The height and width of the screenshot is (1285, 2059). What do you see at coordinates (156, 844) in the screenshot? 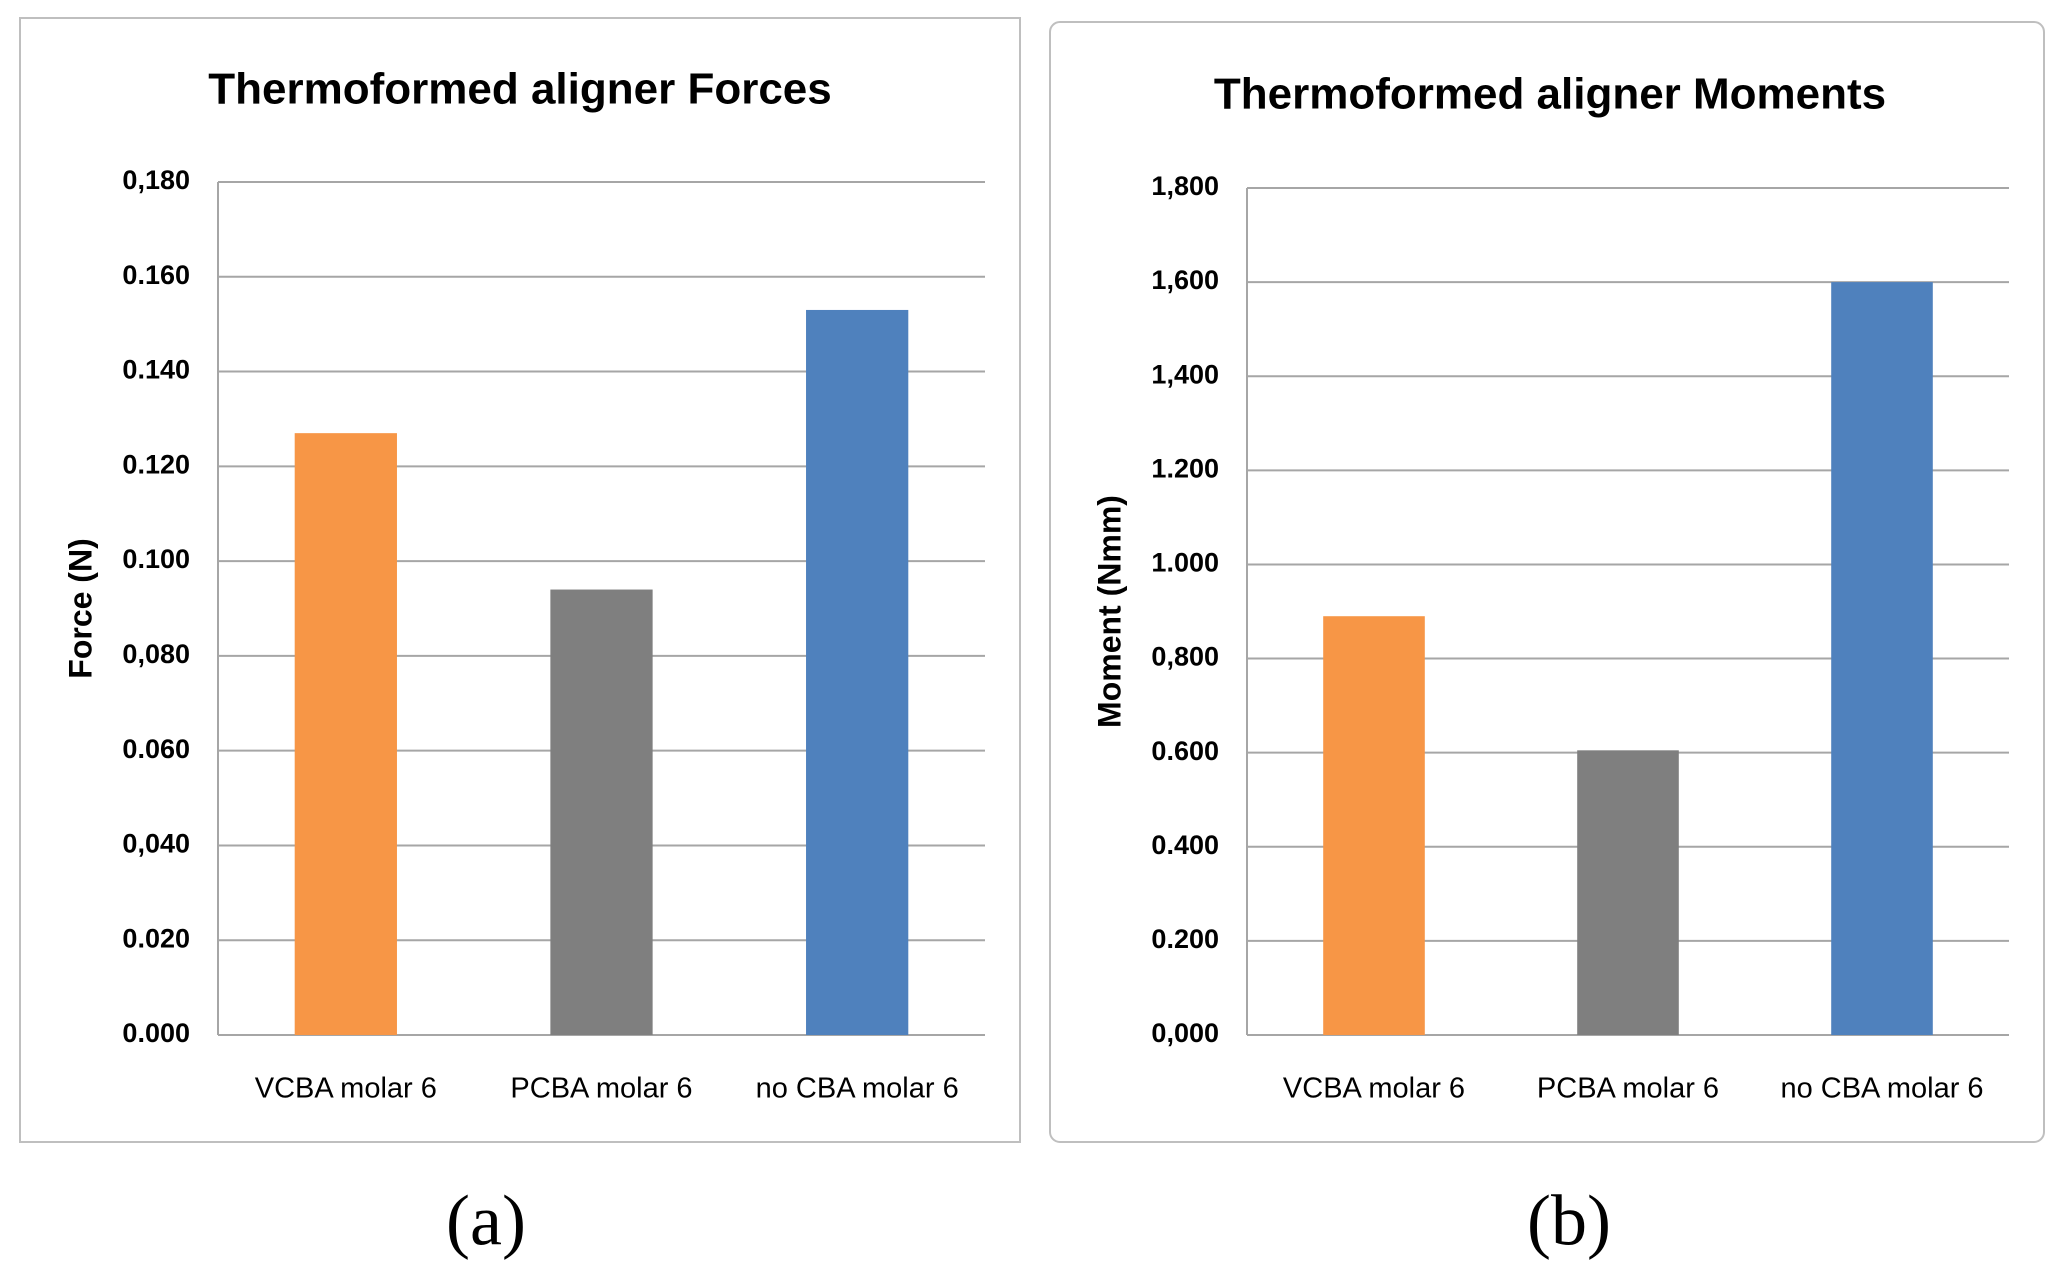
I see `y-tick-label: 0,040` at bounding box center [156, 844].